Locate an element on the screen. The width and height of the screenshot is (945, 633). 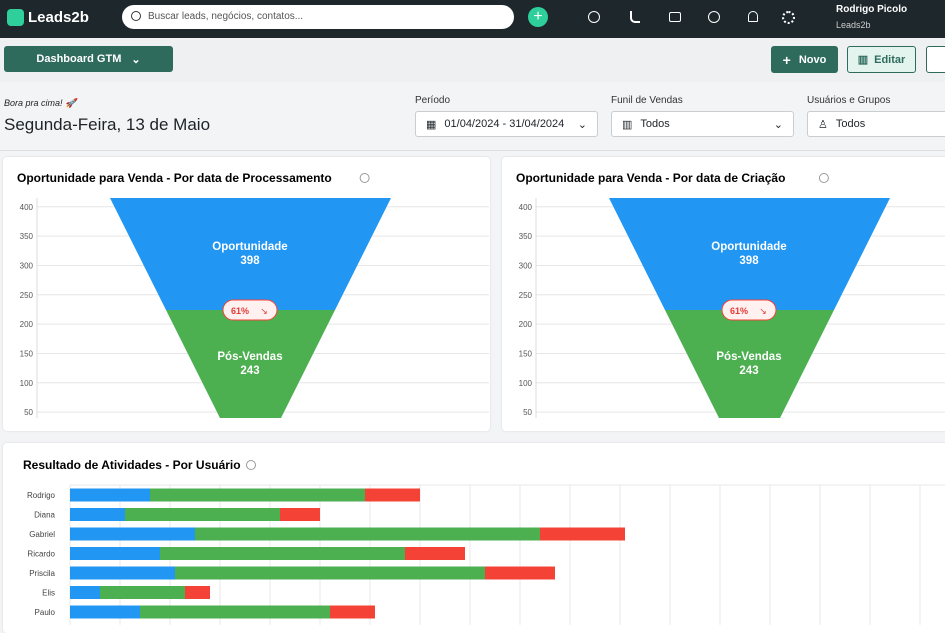
period-select: ▦ 01/04/2024 - 31/04/2024 ⌄ is located at coordinates (506, 124).